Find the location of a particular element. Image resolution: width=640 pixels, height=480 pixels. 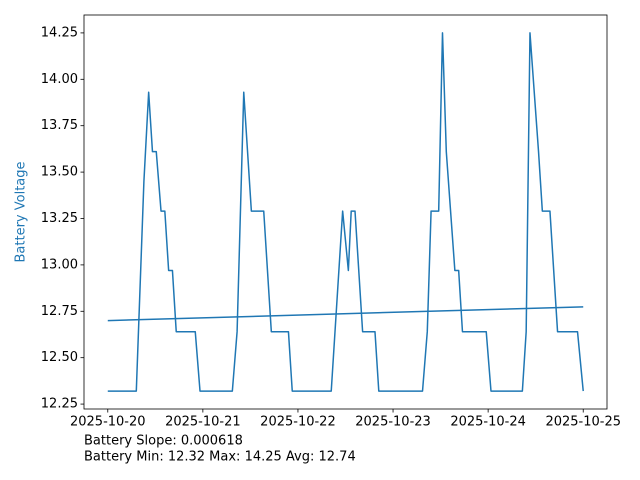

x-tick-label: 2025-10-24 is located at coordinates (488, 422).